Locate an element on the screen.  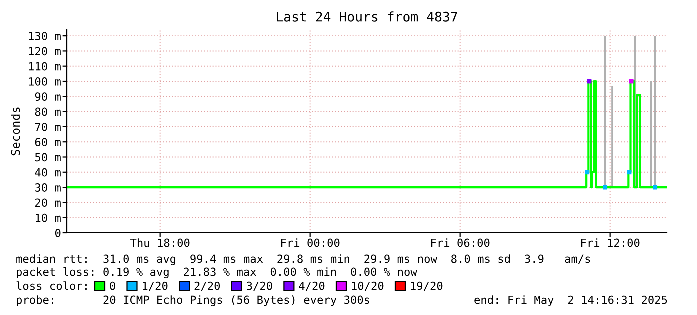
x-tick-label: Fri 06:00 is located at coordinates (460, 243).